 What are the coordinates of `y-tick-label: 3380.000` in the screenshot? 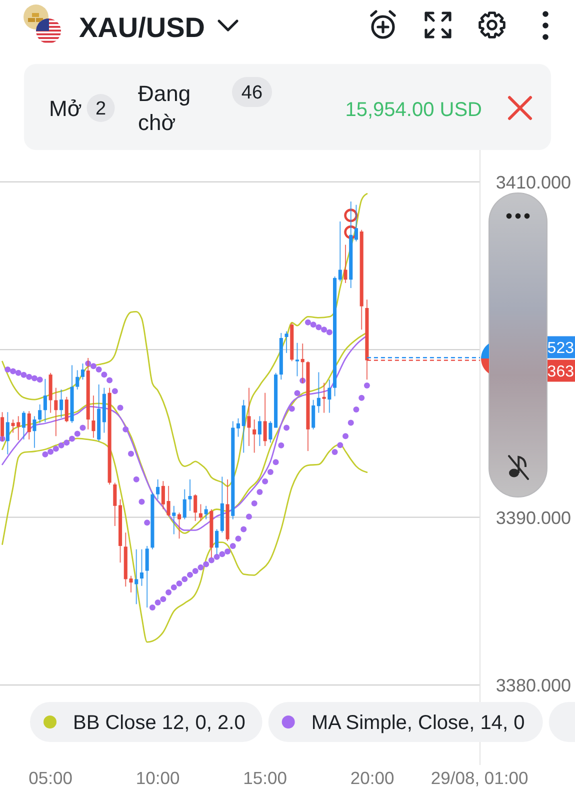 It's located at (533, 686).